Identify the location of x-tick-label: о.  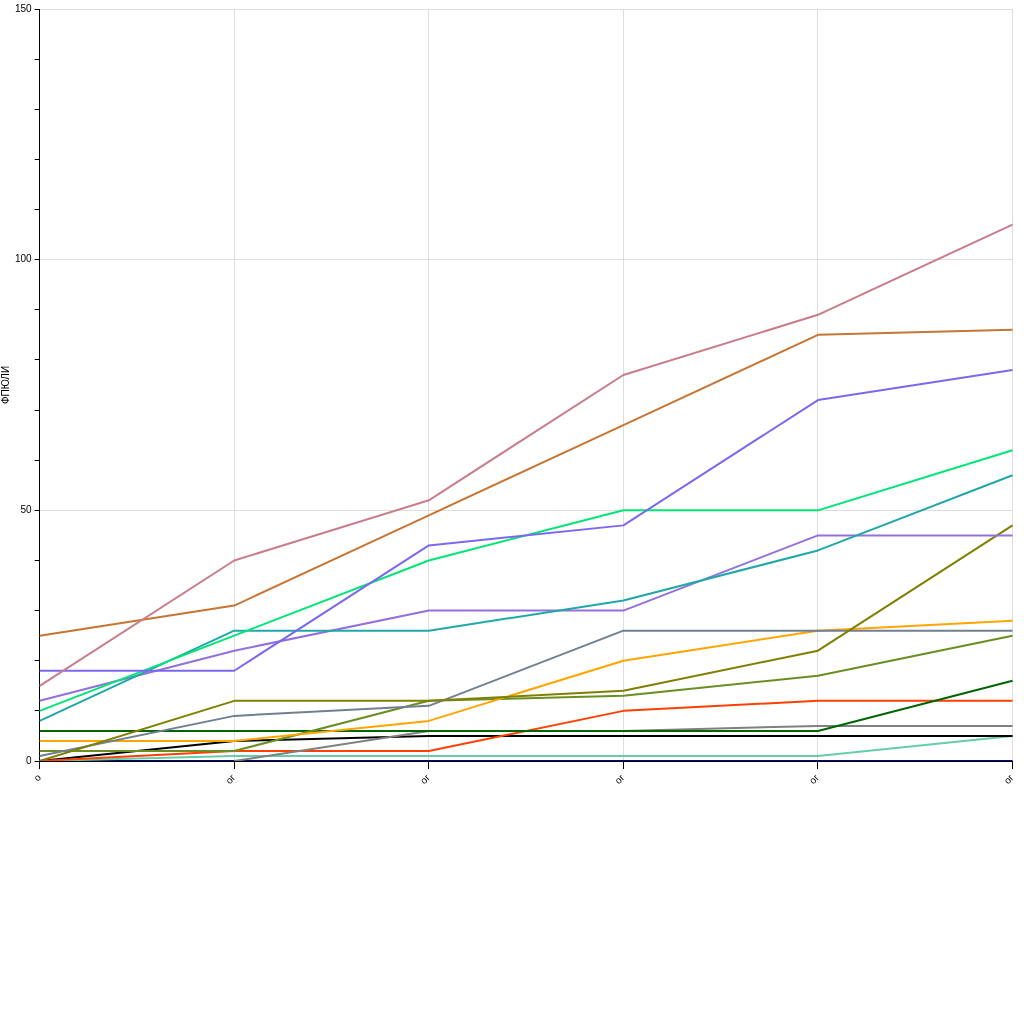
(37, 777).